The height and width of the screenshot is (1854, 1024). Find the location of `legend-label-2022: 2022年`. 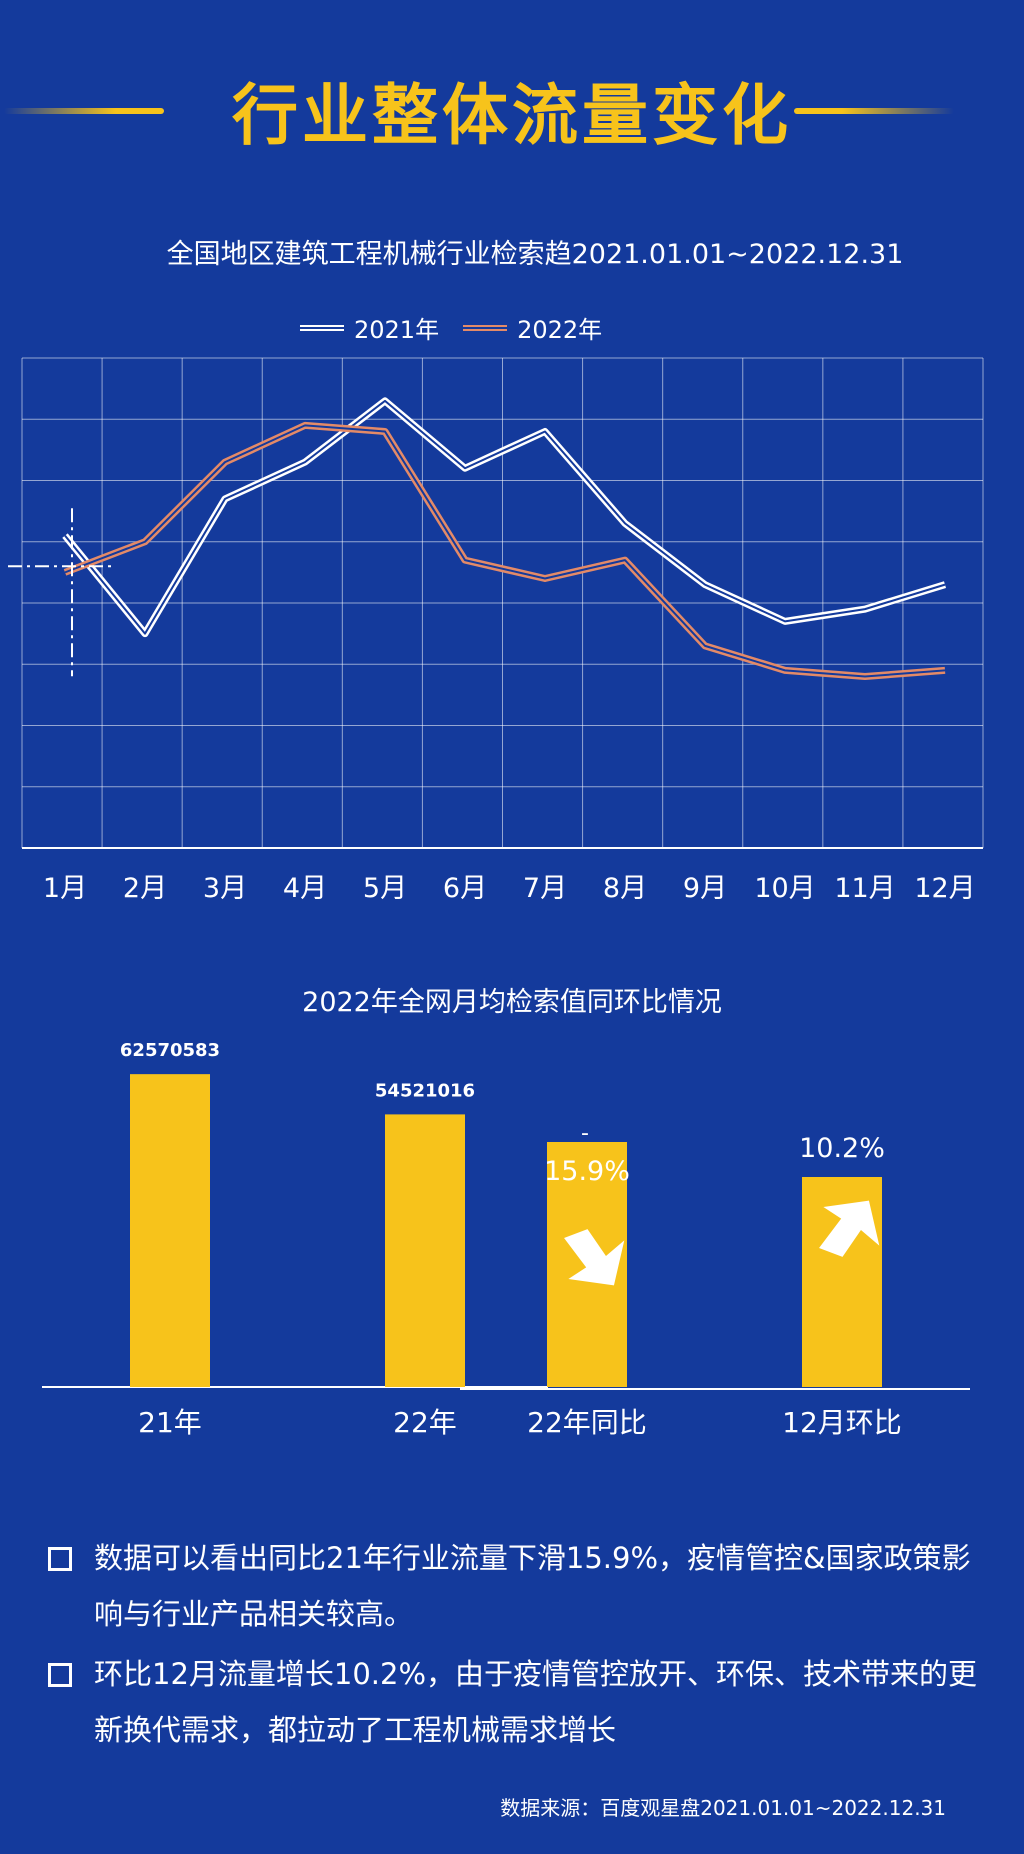

legend-label-2022: 2022年 is located at coordinates (560, 330).